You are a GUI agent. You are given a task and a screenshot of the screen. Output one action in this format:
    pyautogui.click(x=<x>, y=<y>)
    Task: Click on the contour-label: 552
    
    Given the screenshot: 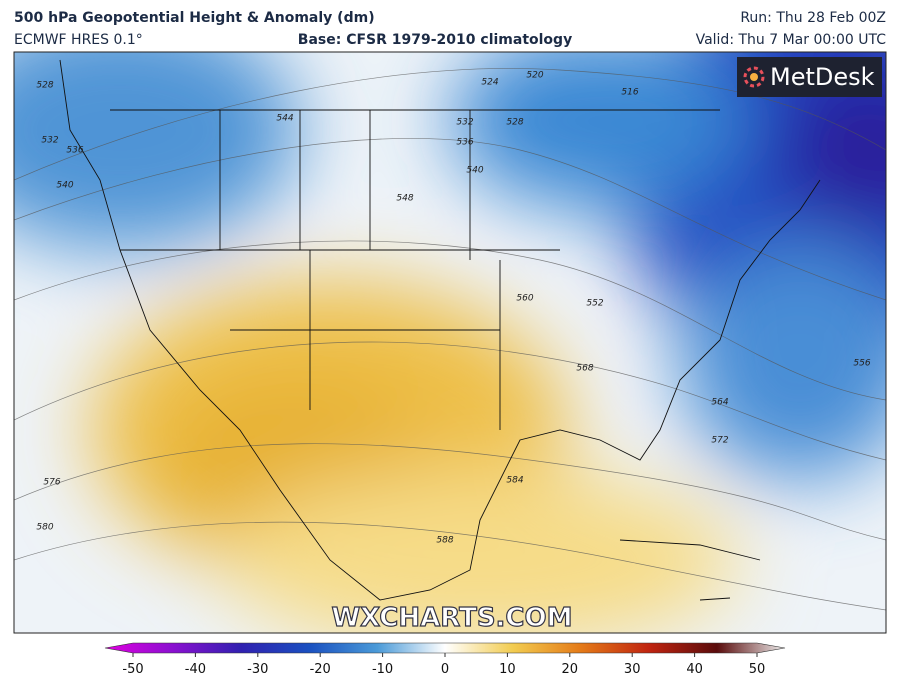 What is the action you would take?
    pyautogui.click(x=594, y=304)
    